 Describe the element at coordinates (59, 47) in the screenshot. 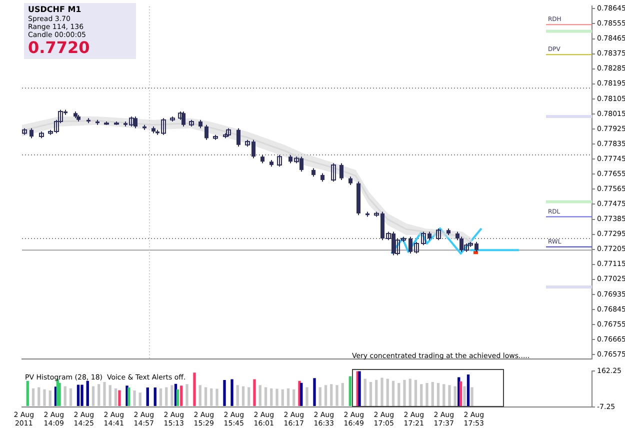

I see `annotation: 0.7720` at that location.